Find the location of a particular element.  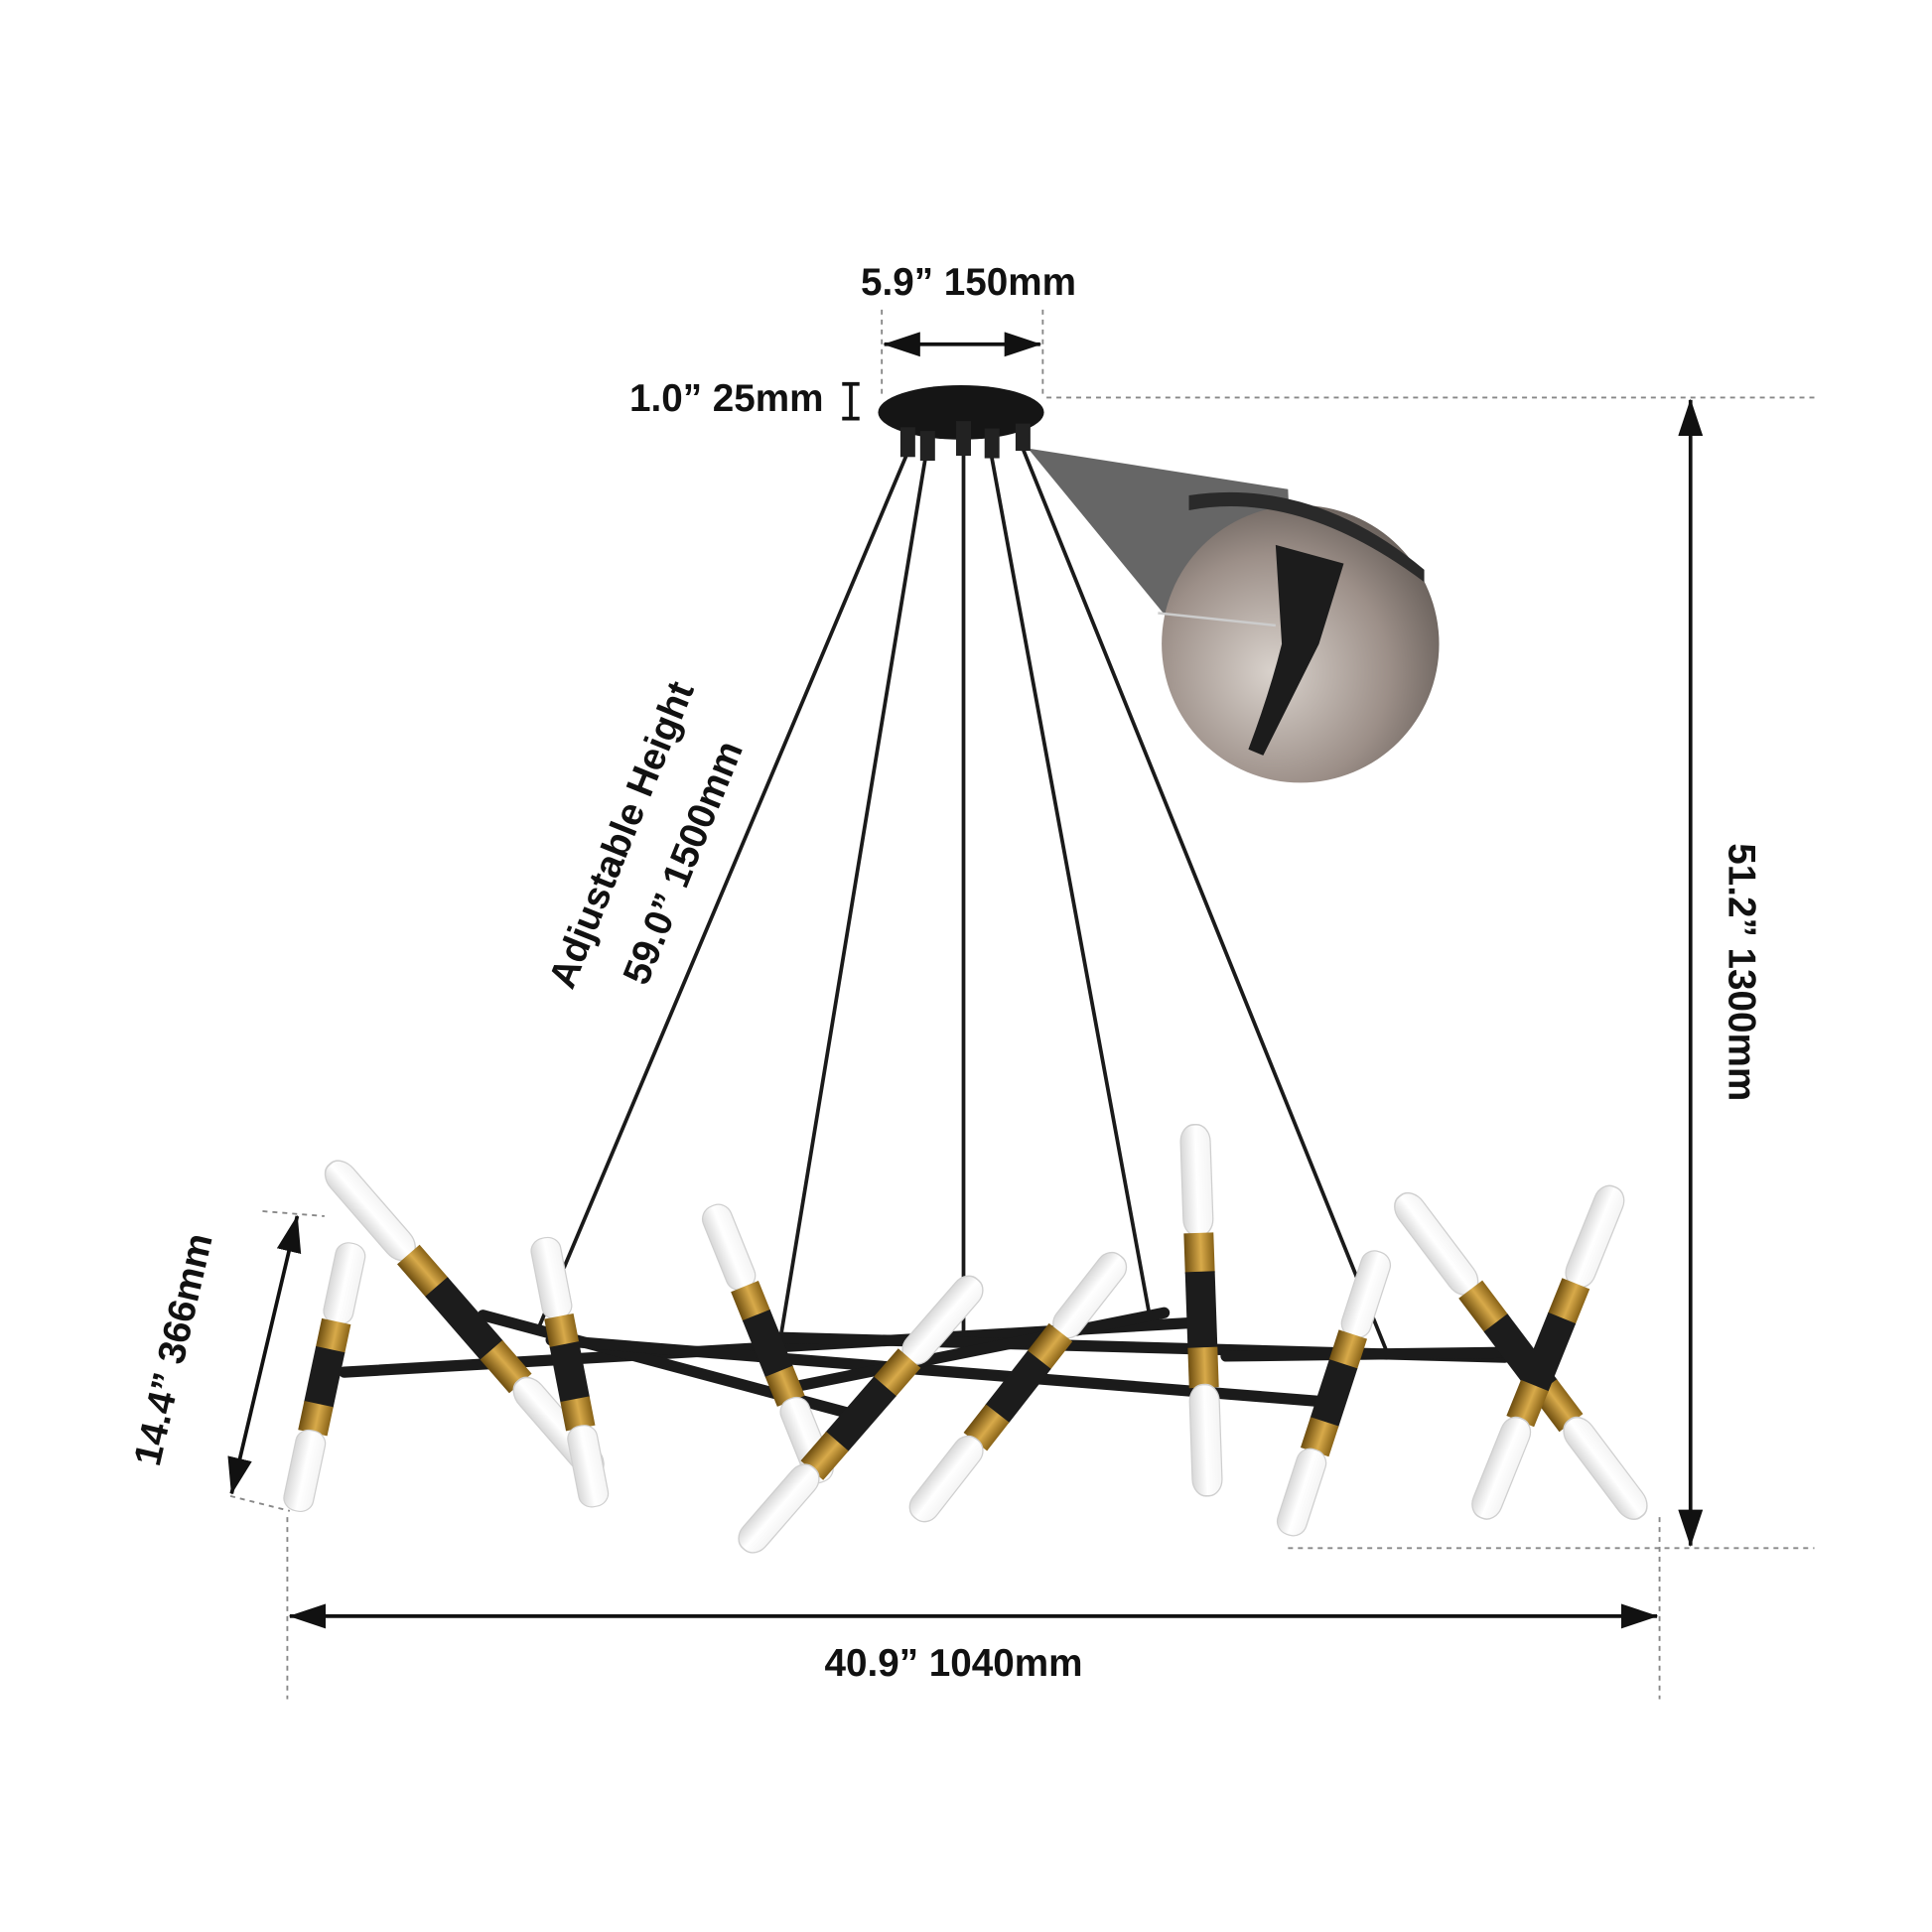

total-height: 51.2” 1300mm is located at coordinates (1741, 972).